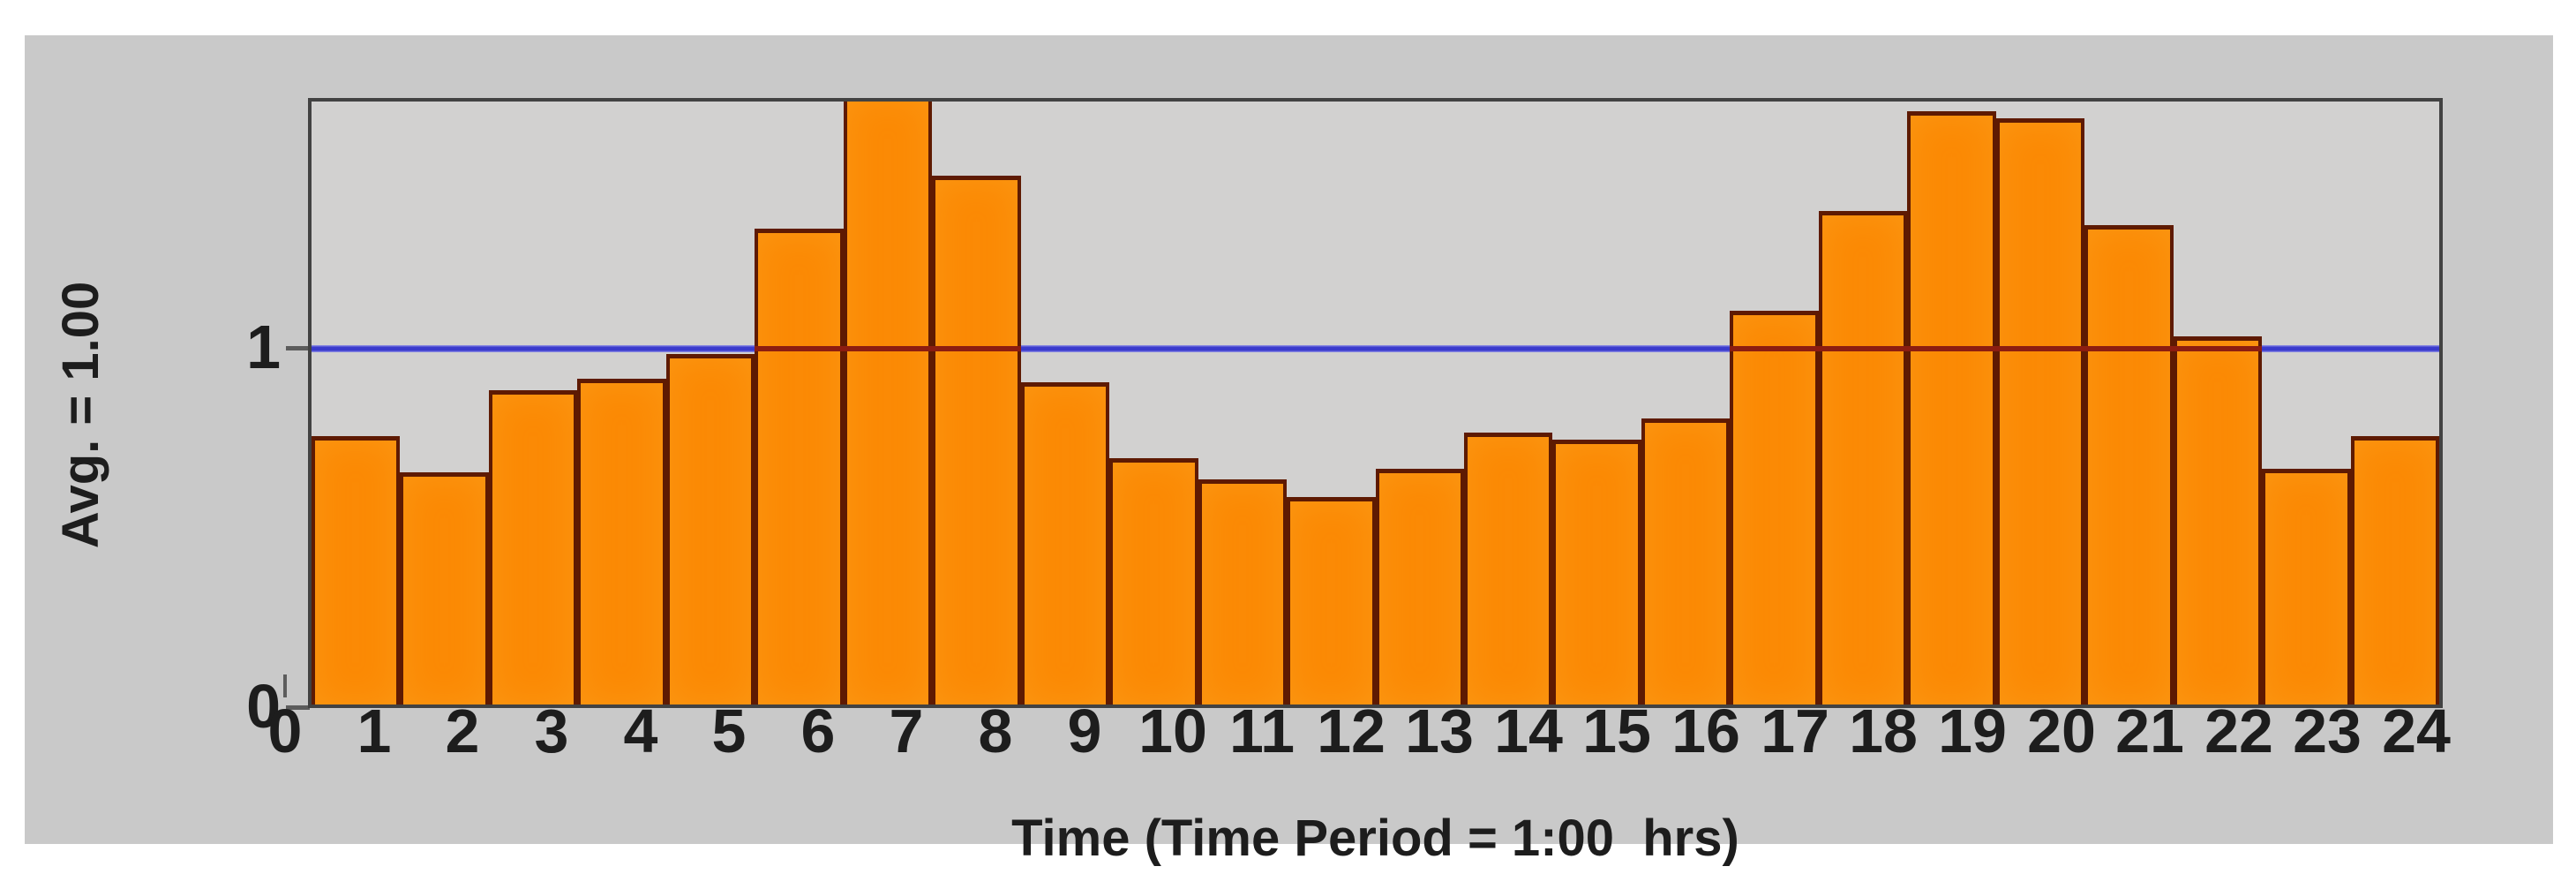 Image resolution: width=2576 pixels, height=874 pixels. I want to click on x-tick-label-16: 16, so click(1705, 731).